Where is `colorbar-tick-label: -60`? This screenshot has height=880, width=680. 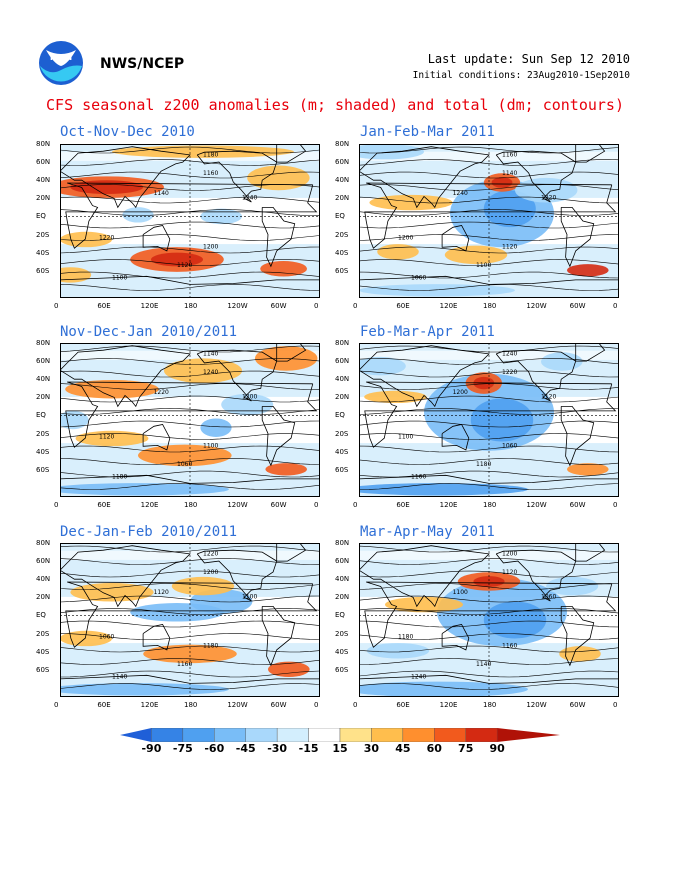
colorbar-tick-label: -60 is located at coordinates (214, 748).